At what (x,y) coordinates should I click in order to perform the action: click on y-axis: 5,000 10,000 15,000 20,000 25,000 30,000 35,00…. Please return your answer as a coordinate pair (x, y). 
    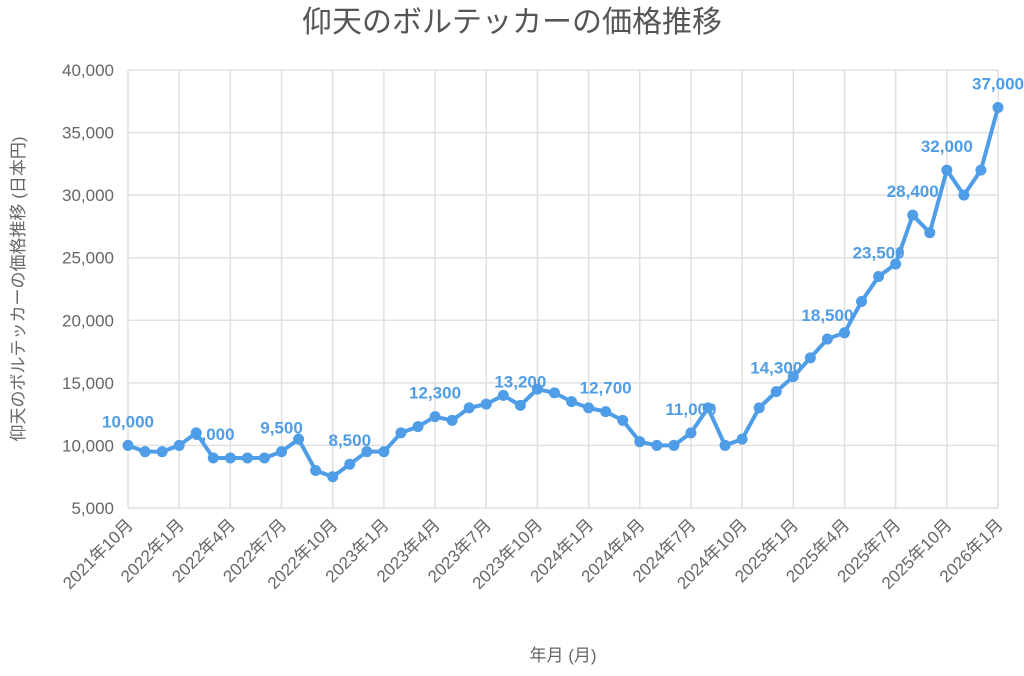
    Looking at the image, I should click on (88, 289).